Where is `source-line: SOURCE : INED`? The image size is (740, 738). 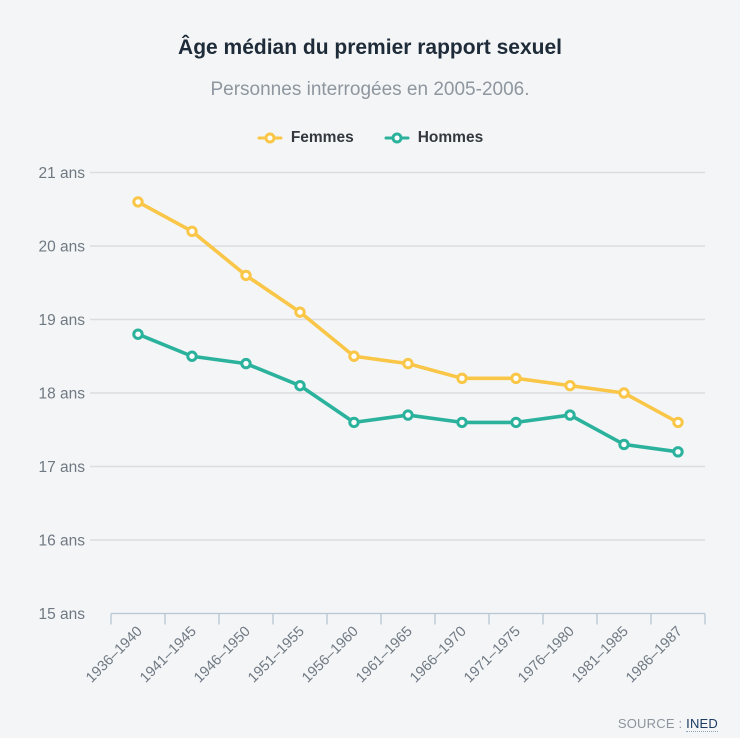 source-line: SOURCE : INED is located at coordinates (667, 724).